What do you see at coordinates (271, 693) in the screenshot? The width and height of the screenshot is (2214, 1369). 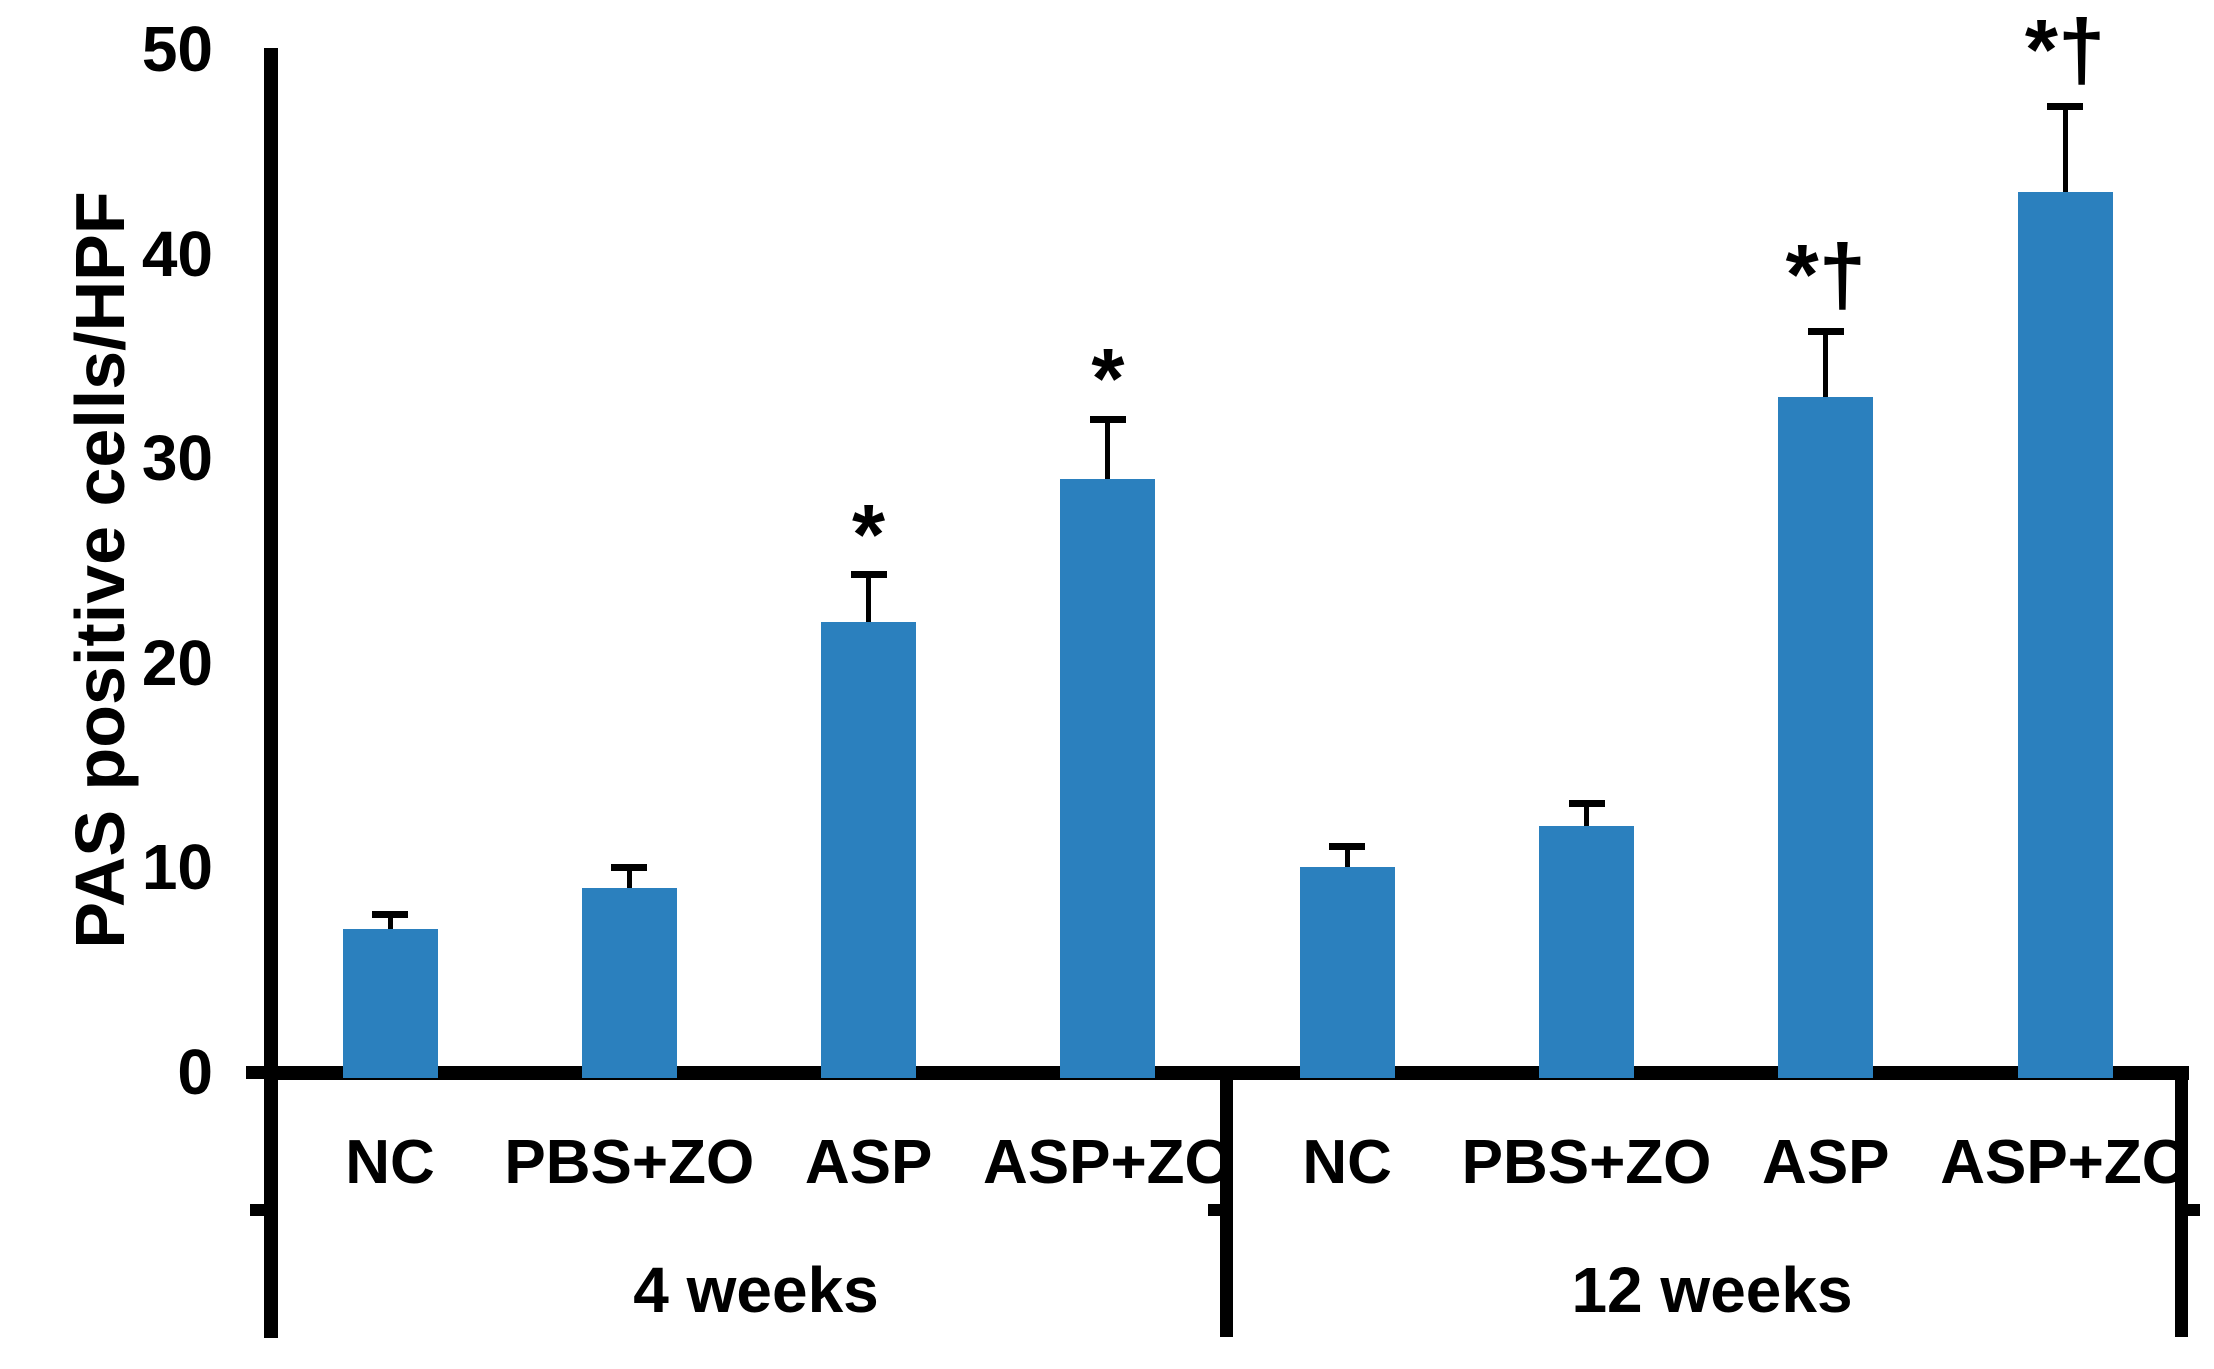 I see `y-axis-line` at bounding box center [271, 693].